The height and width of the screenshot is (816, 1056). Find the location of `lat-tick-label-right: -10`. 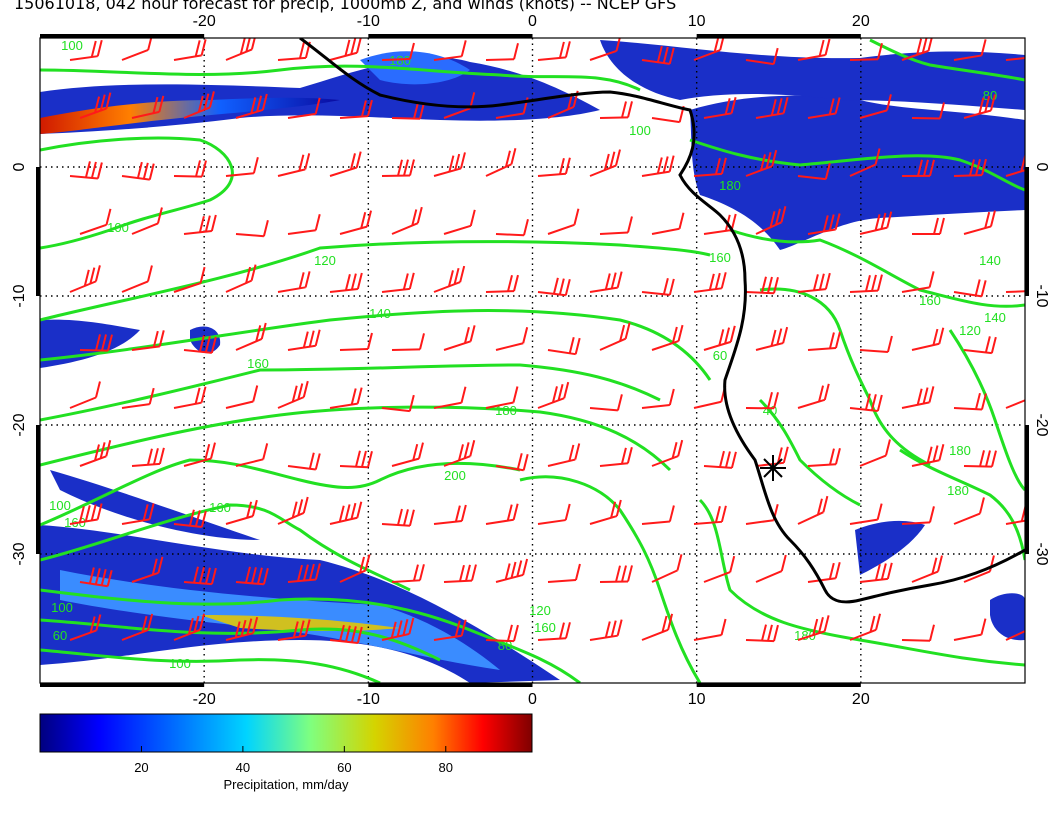

lat-tick-label-right: -10 is located at coordinates (1041, 295).